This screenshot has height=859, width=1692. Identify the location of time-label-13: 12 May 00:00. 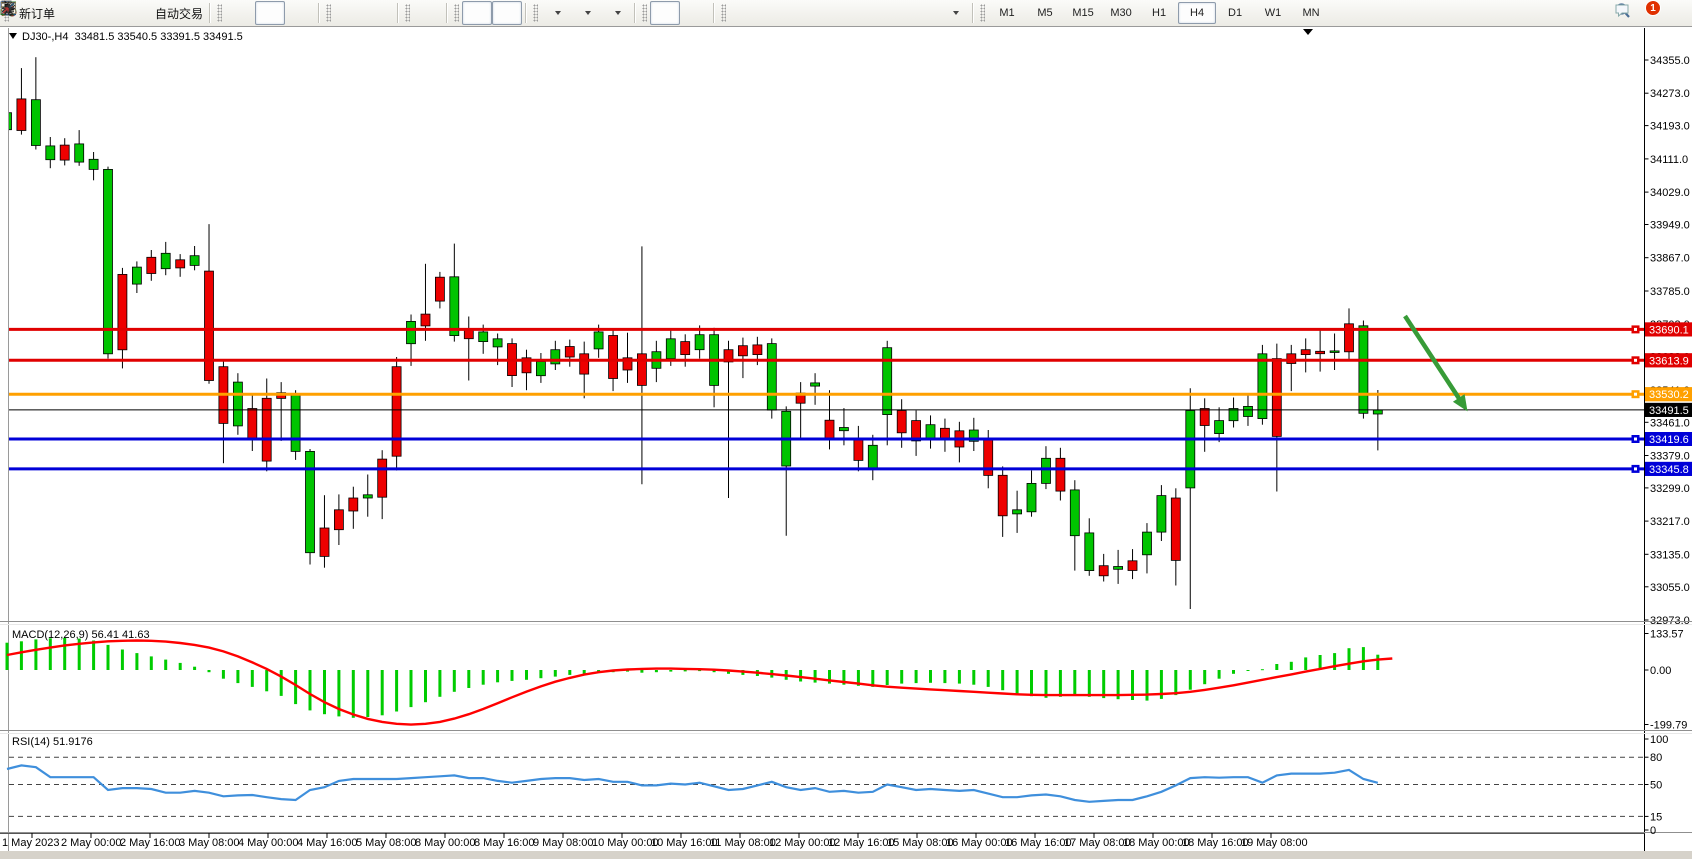
(802, 843).